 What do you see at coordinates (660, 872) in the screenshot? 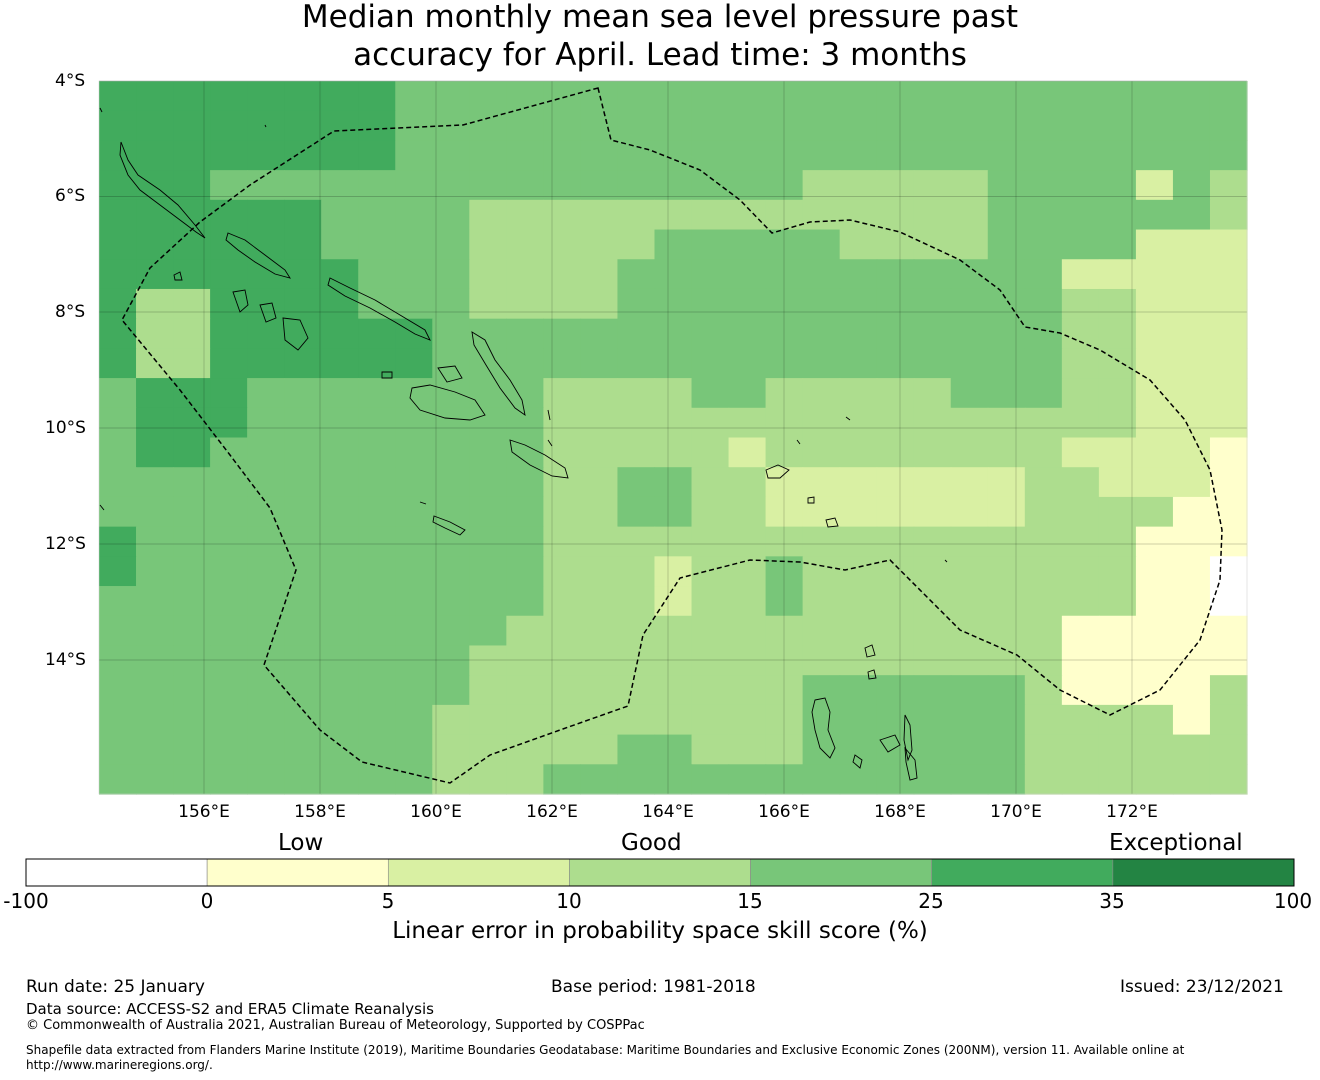
I see `colorbar-frame` at bounding box center [660, 872].